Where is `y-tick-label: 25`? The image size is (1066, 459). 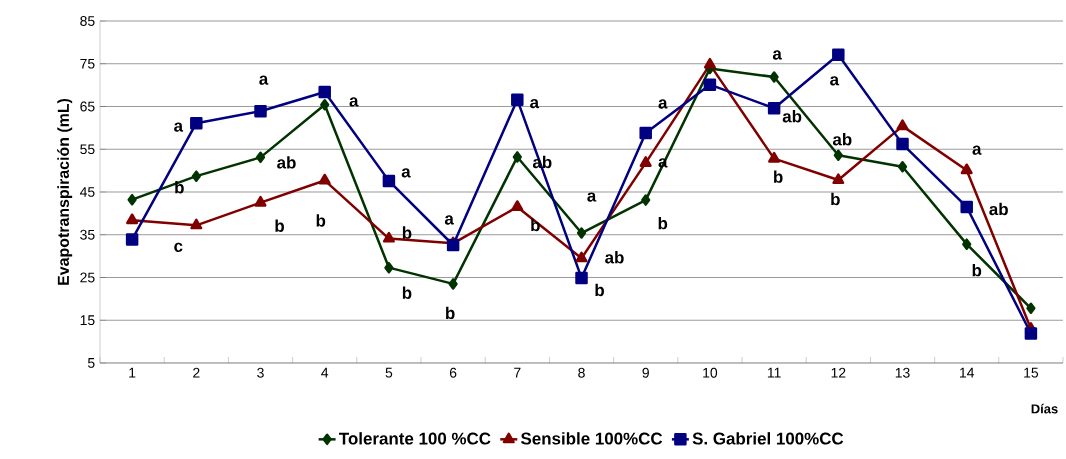
y-tick-label: 25 is located at coordinates (87, 277).